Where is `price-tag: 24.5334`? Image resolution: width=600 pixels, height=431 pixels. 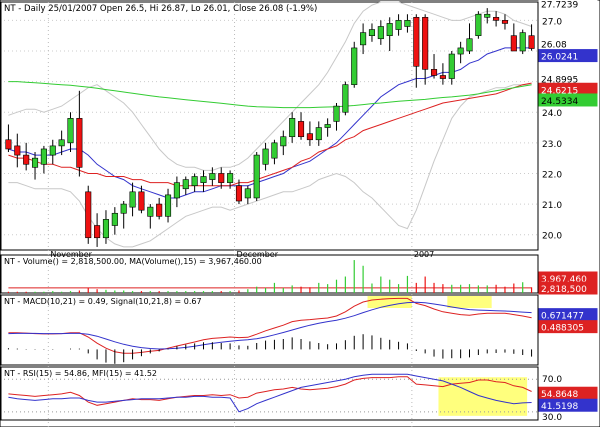 price-tag: 24.5334 is located at coordinates (559, 102).